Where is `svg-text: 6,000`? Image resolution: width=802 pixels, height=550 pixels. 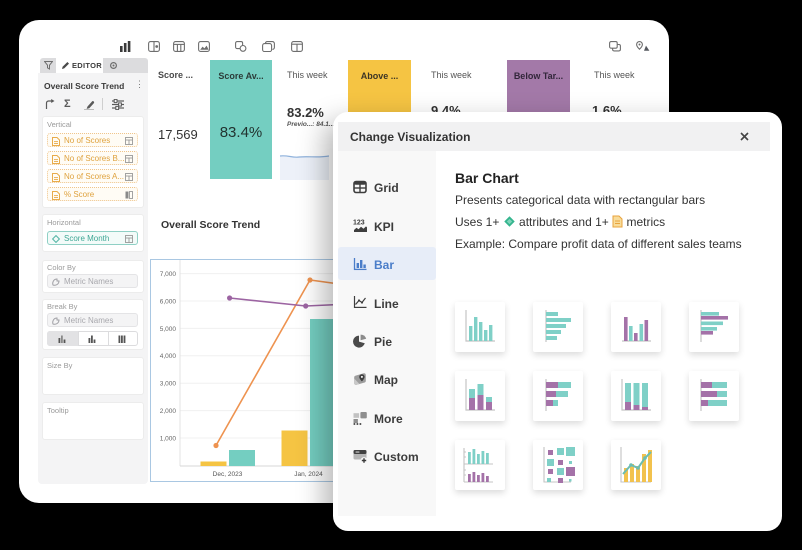
svg-text: 6,000 is located at coordinates (168, 301).